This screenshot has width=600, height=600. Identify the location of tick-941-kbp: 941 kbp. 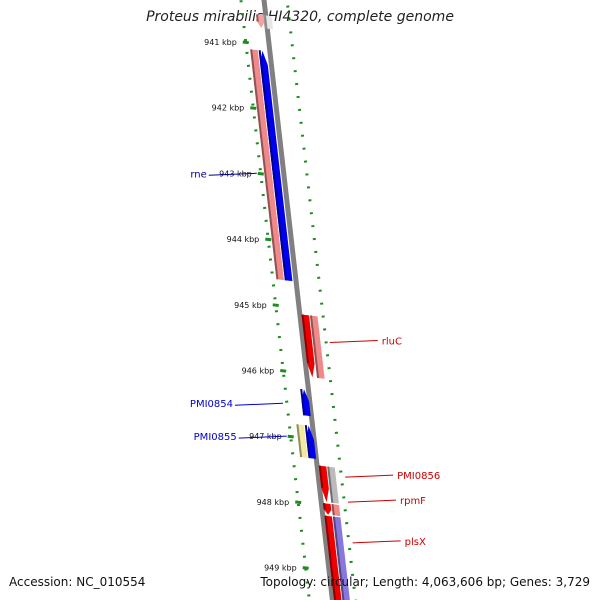
(226, 42).